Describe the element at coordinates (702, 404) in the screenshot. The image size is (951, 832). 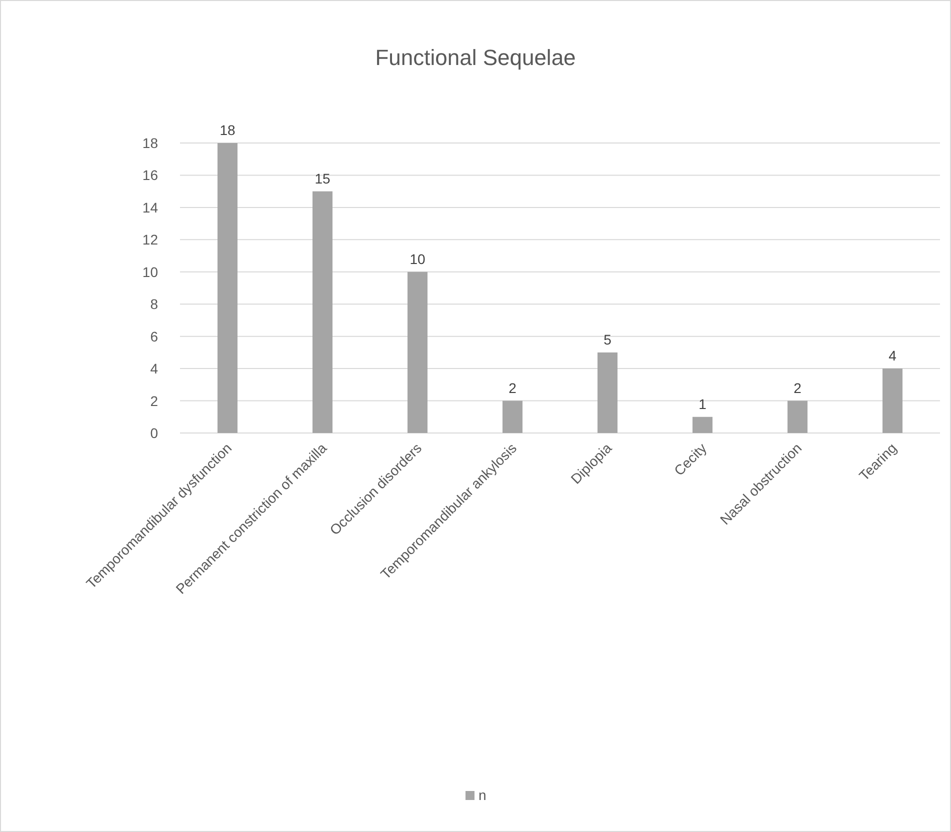
I see `data-label: 1` at that location.